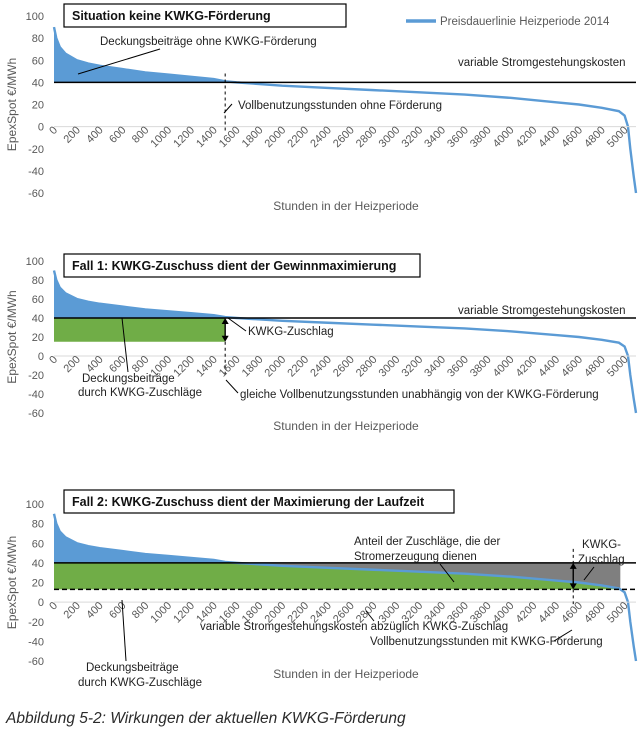  I want to click on x-tick-label: 2000, so click(276, 367).